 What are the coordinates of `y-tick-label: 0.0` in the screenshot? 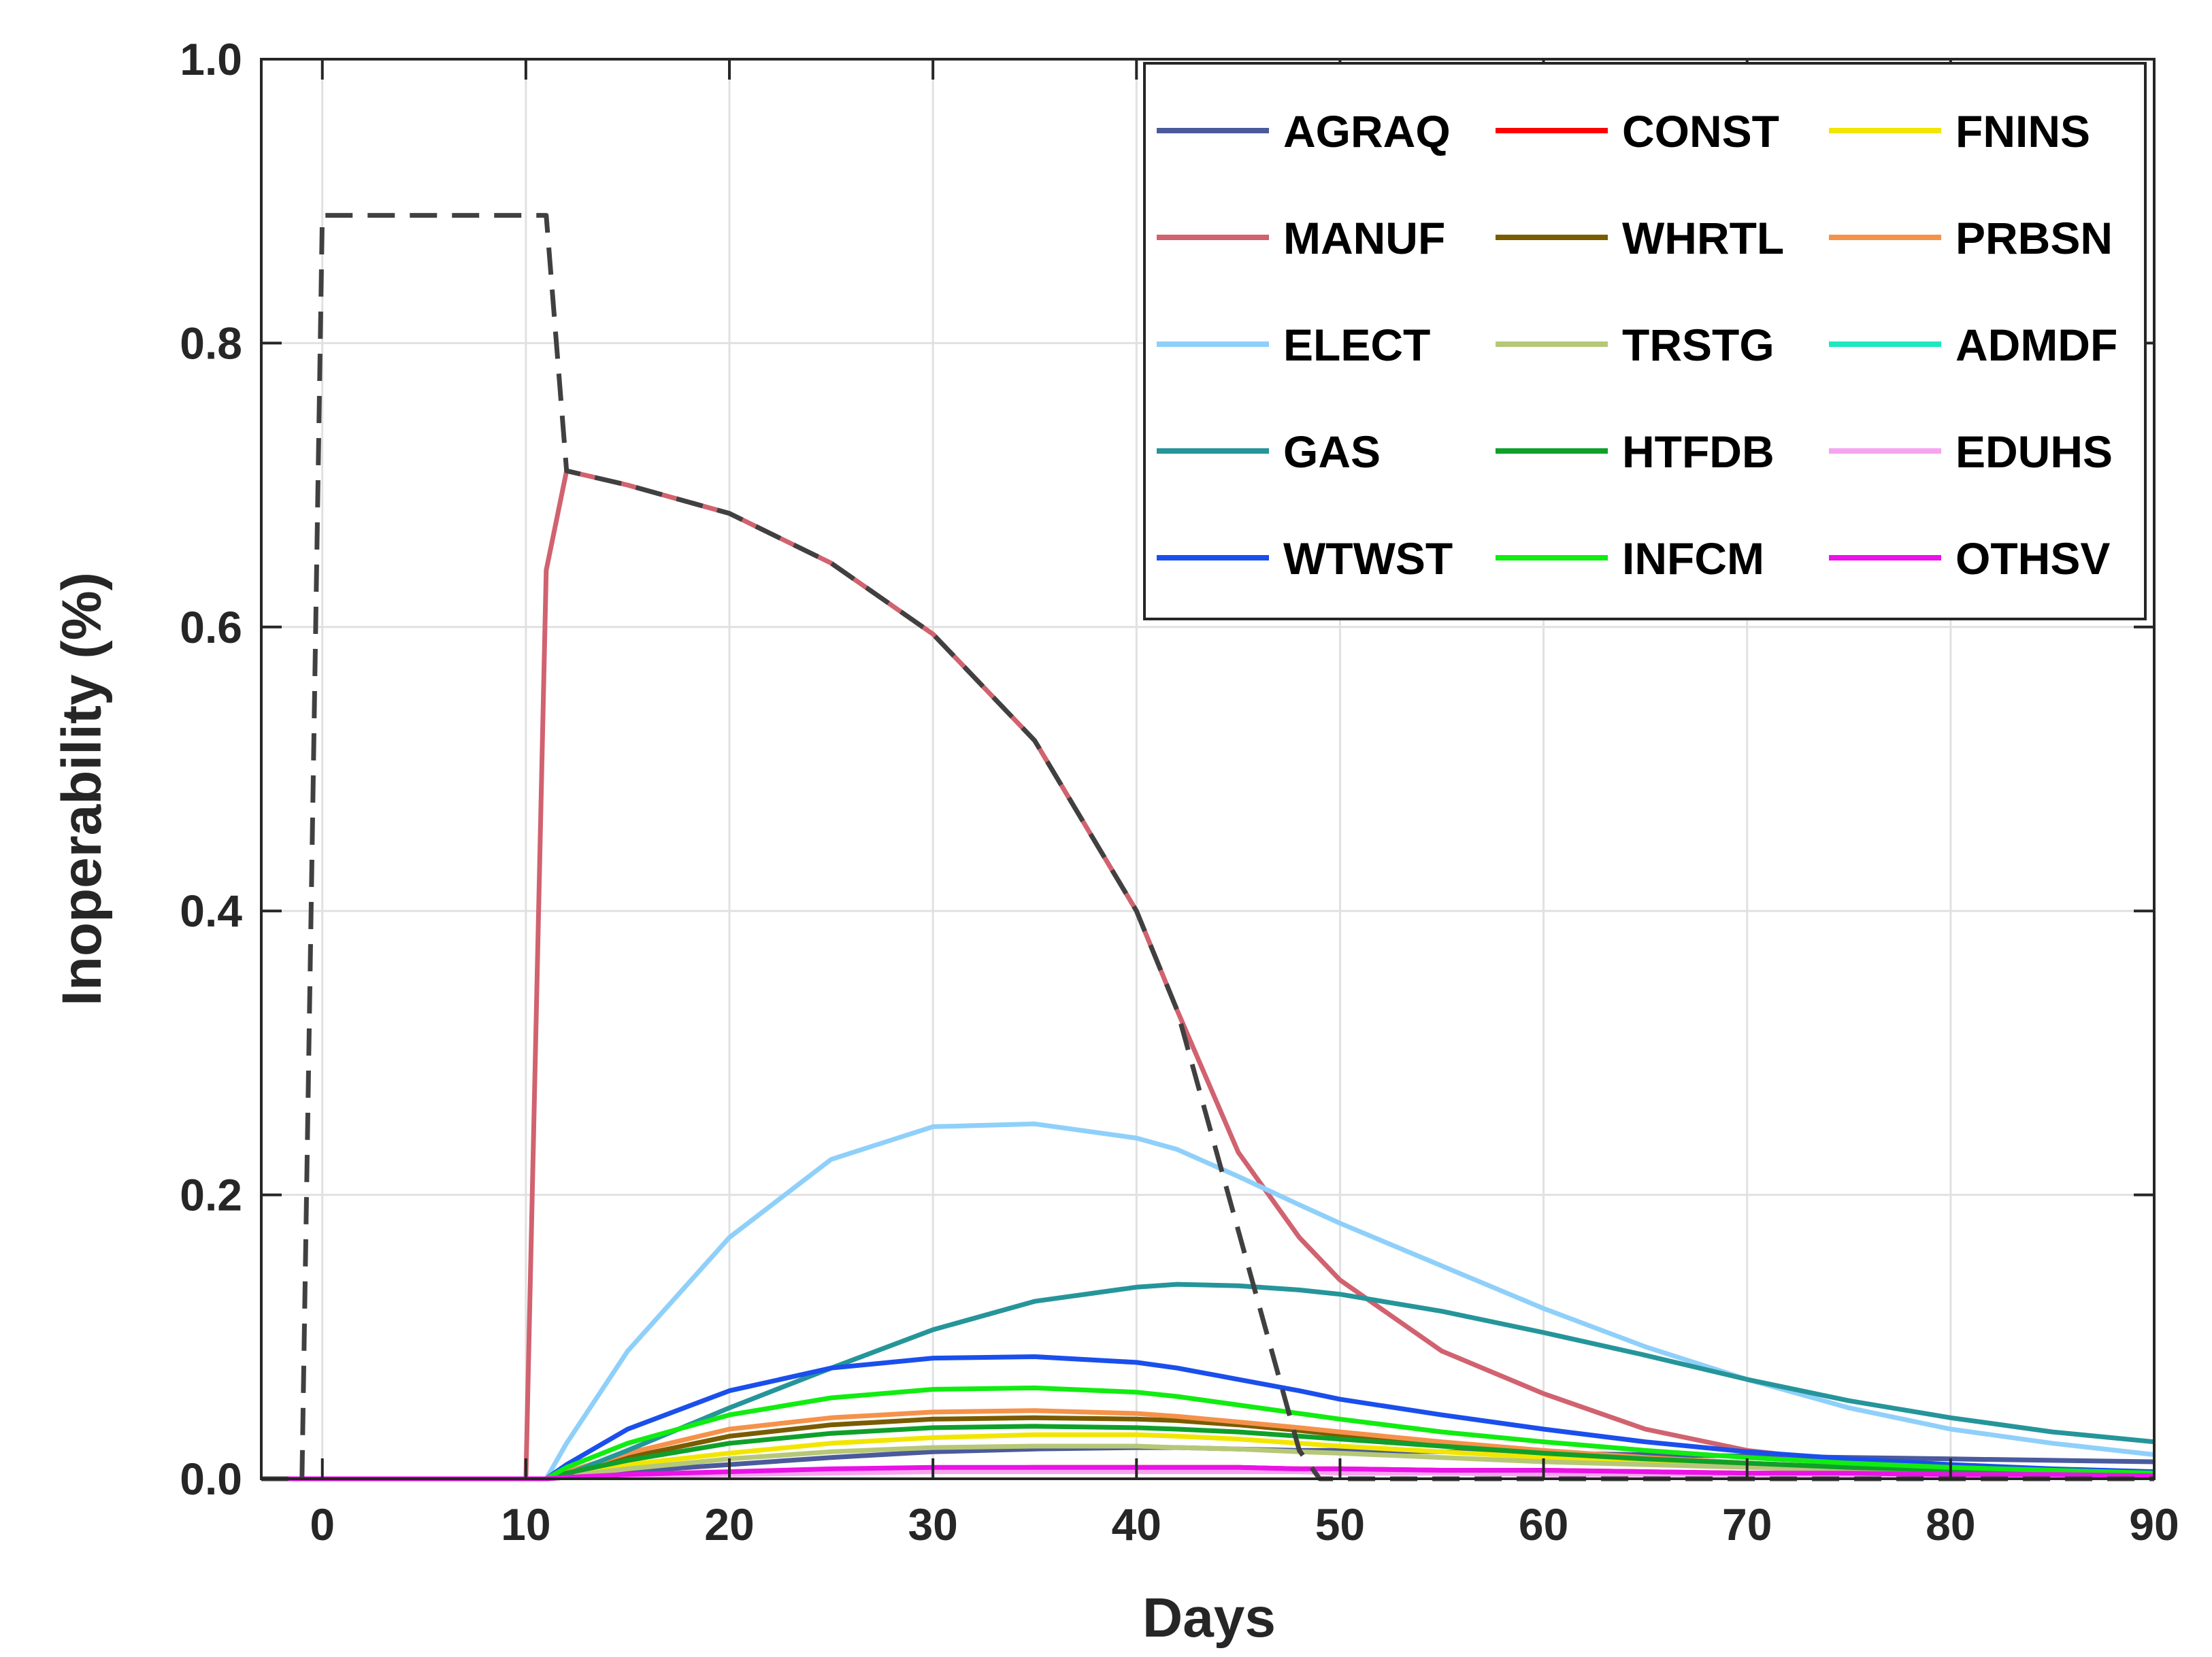 It's located at (211, 1479).